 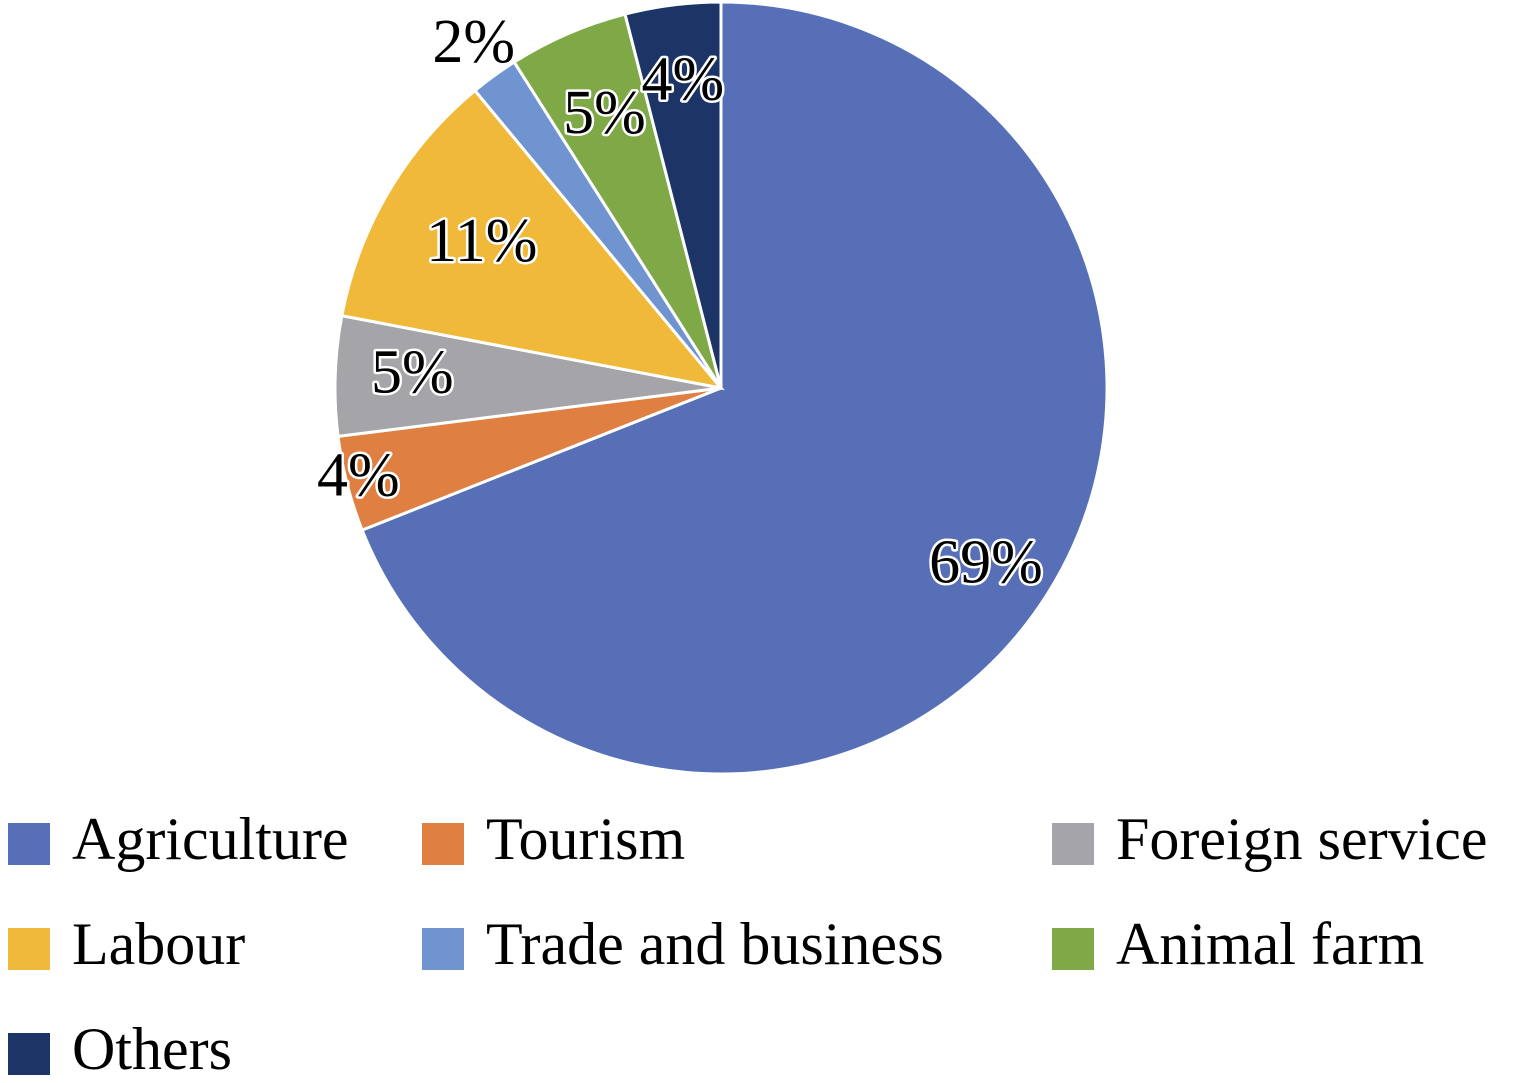 What do you see at coordinates (715, 944) in the screenshot?
I see `legend-label: Trade and business` at bounding box center [715, 944].